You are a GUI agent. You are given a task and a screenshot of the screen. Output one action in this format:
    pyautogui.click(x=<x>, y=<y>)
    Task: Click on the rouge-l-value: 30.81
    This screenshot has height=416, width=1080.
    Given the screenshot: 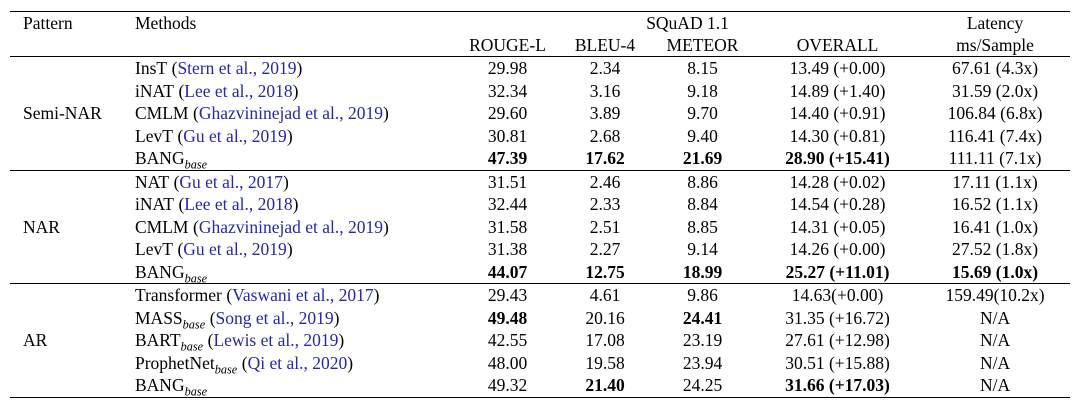 What is the action you would take?
    pyautogui.click(x=507, y=135)
    